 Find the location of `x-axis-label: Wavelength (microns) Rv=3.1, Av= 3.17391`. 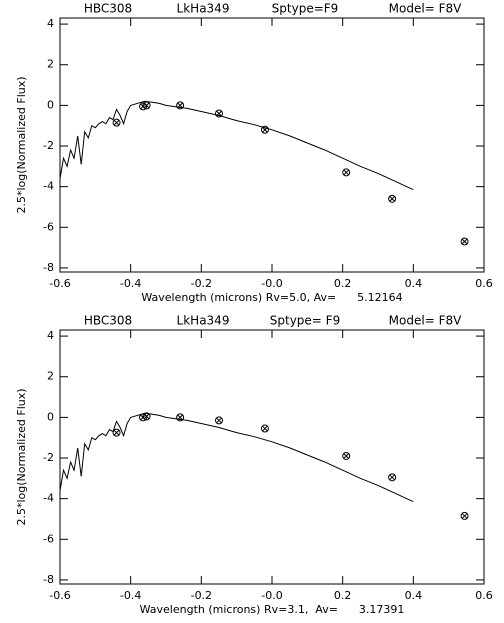

x-axis-label: Wavelength (microns) Rv=3.1, Av= 3.17391 is located at coordinates (272, 609).